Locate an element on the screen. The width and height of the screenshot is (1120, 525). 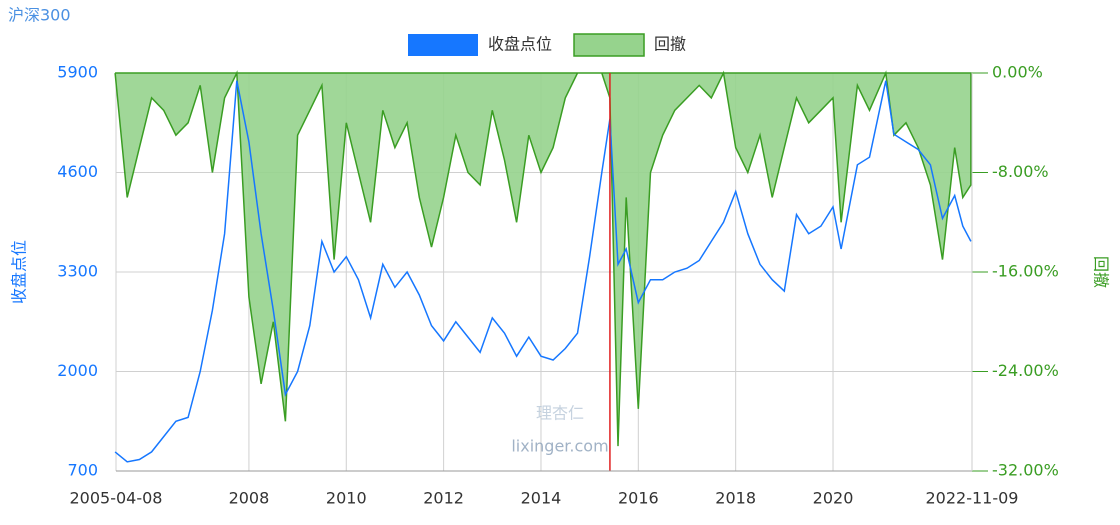
y2-tick-label: 0.00% is located at coordinates (1017, 72).